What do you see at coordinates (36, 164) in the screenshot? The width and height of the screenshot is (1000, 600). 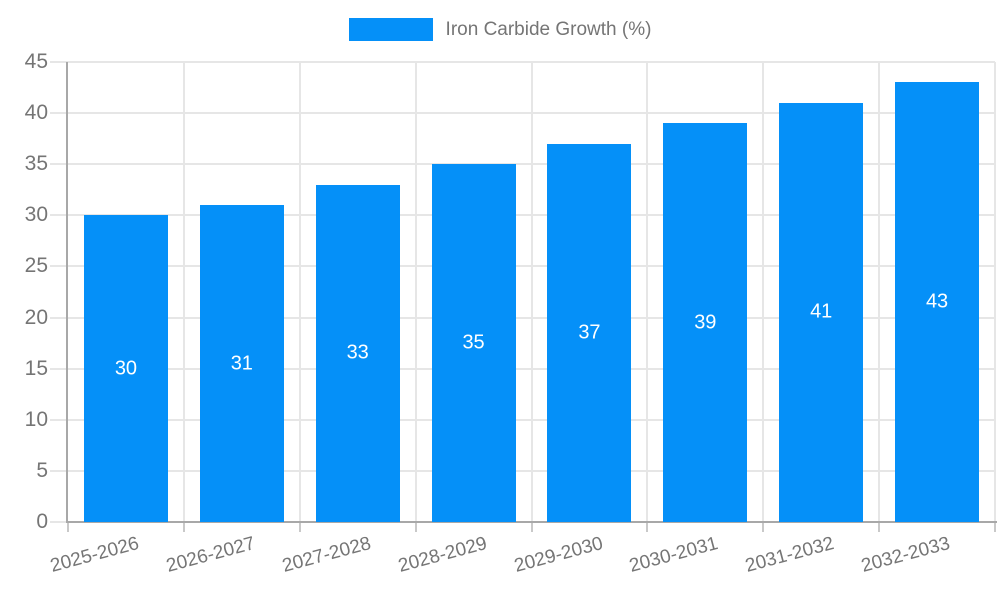 I see `y-axis-tick-label: 35` at bounding box center [36, 164].